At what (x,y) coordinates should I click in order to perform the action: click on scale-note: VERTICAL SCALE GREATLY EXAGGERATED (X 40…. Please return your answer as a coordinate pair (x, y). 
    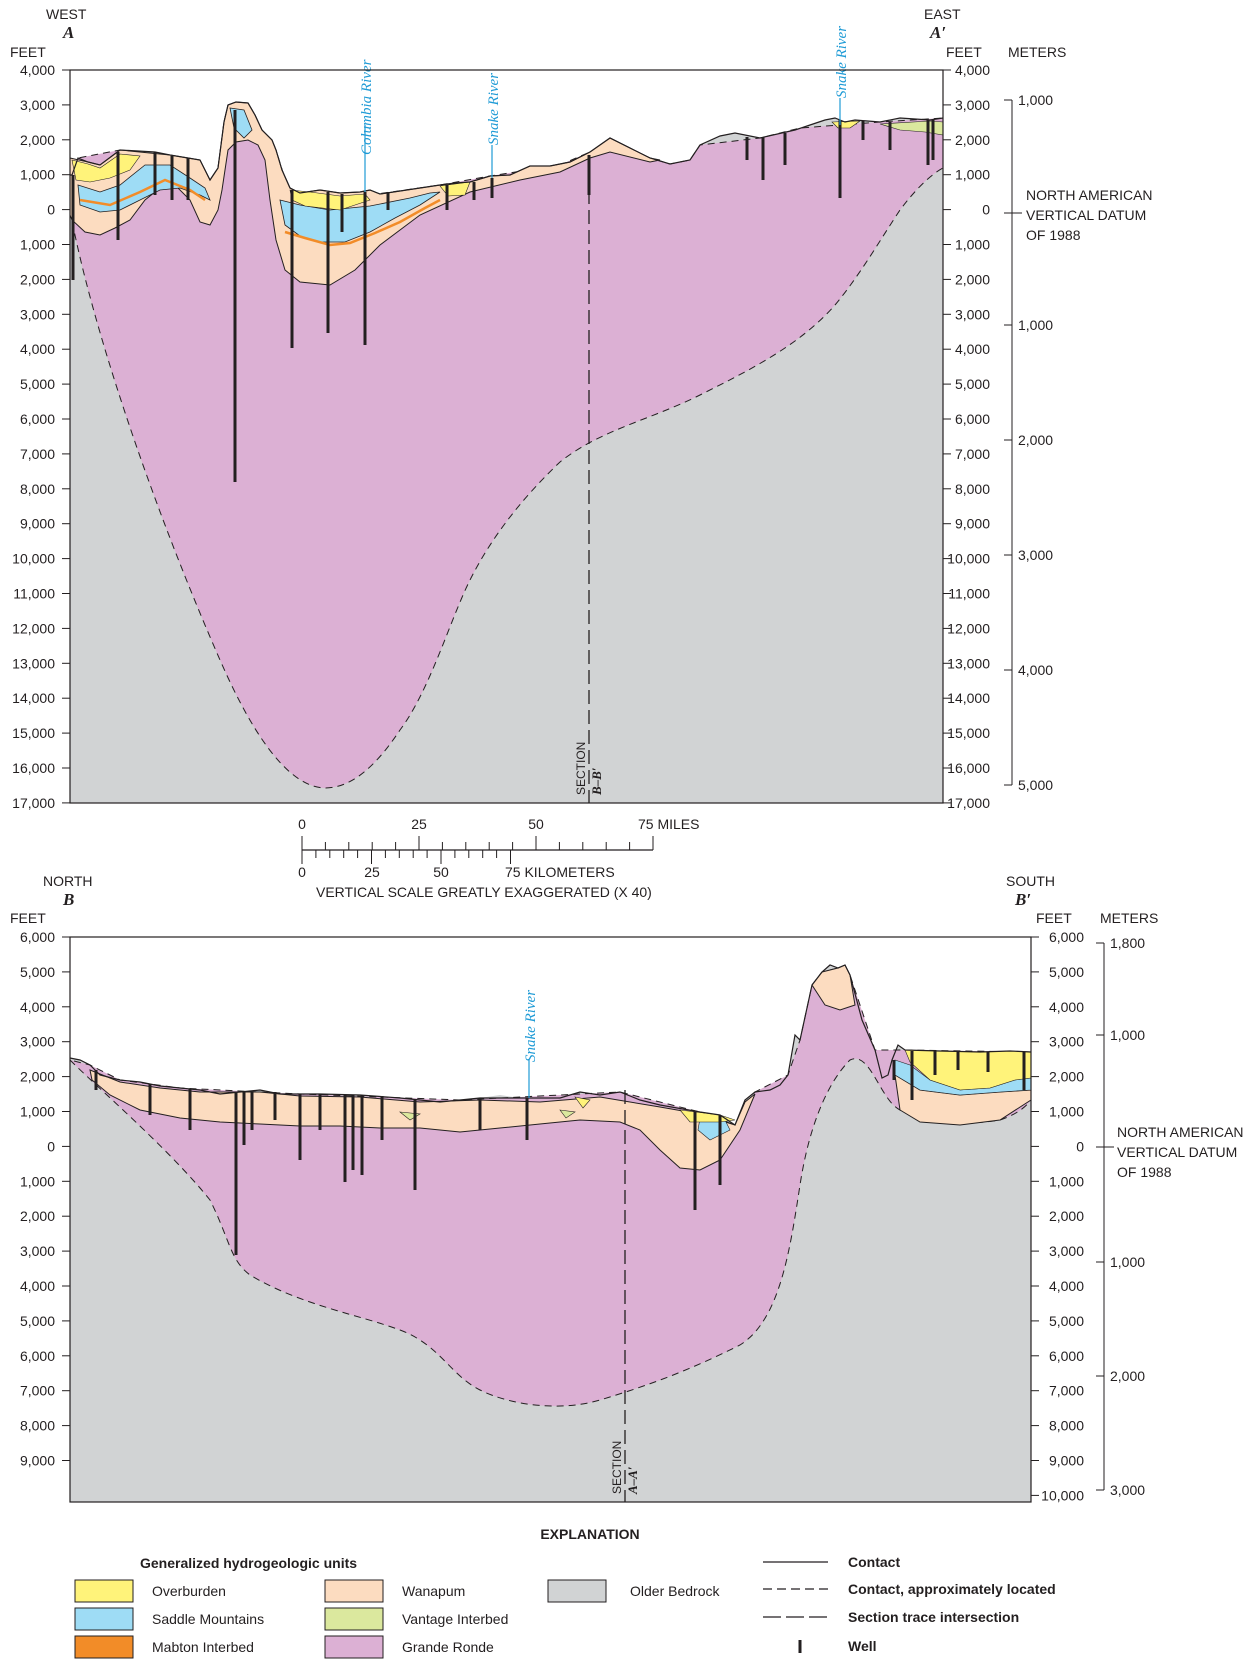
    Looking at the image, I should click on (484, 892).